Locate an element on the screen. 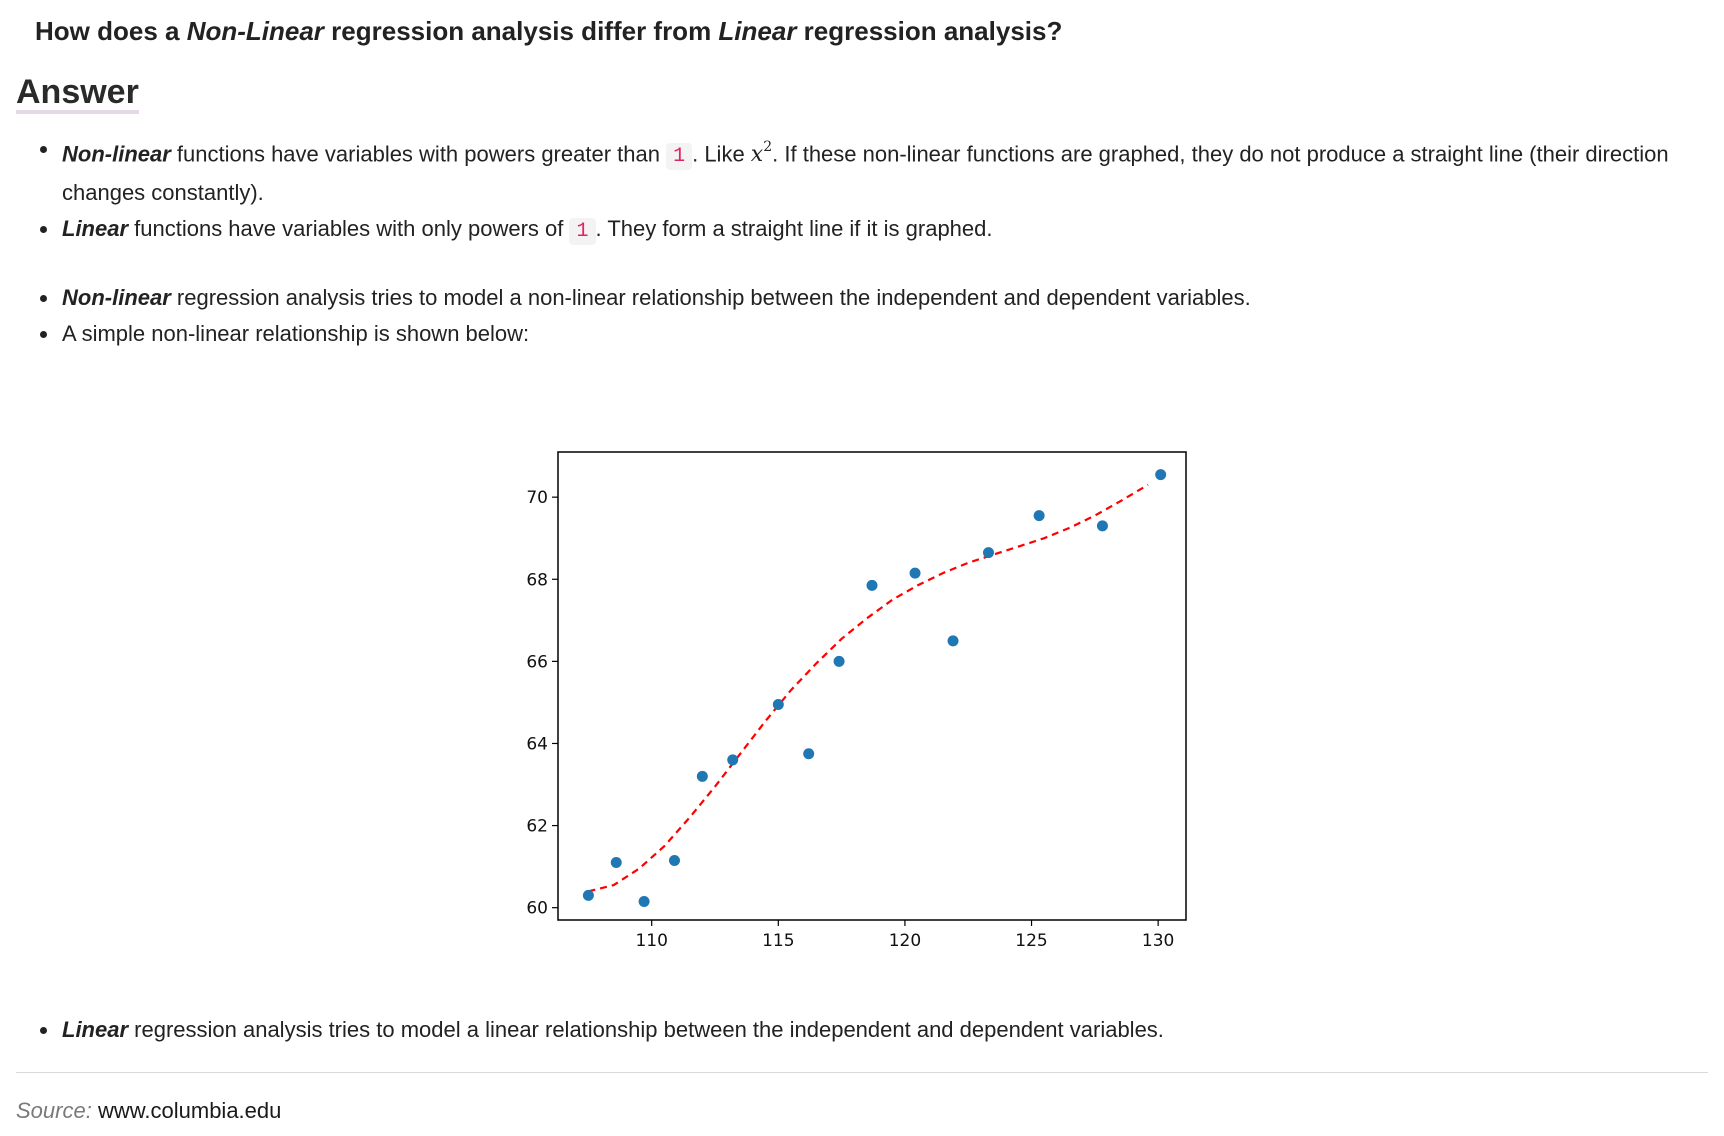 The height and width of the screenshot is (1136, 1724). source-label: Source: is located at coordinates (54, 1110).